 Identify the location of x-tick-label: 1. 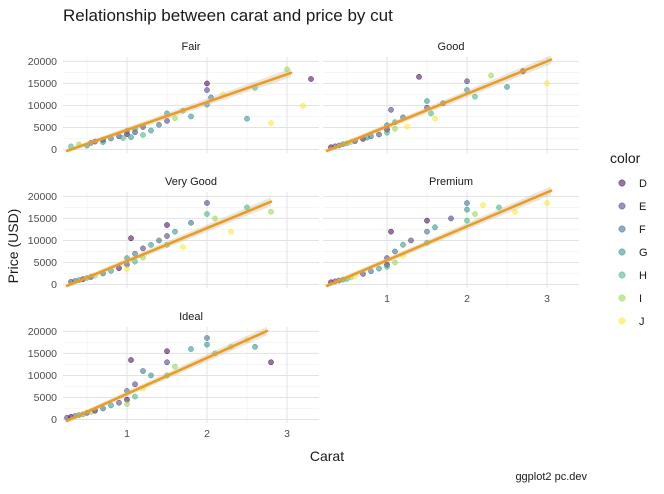
(387, 299).